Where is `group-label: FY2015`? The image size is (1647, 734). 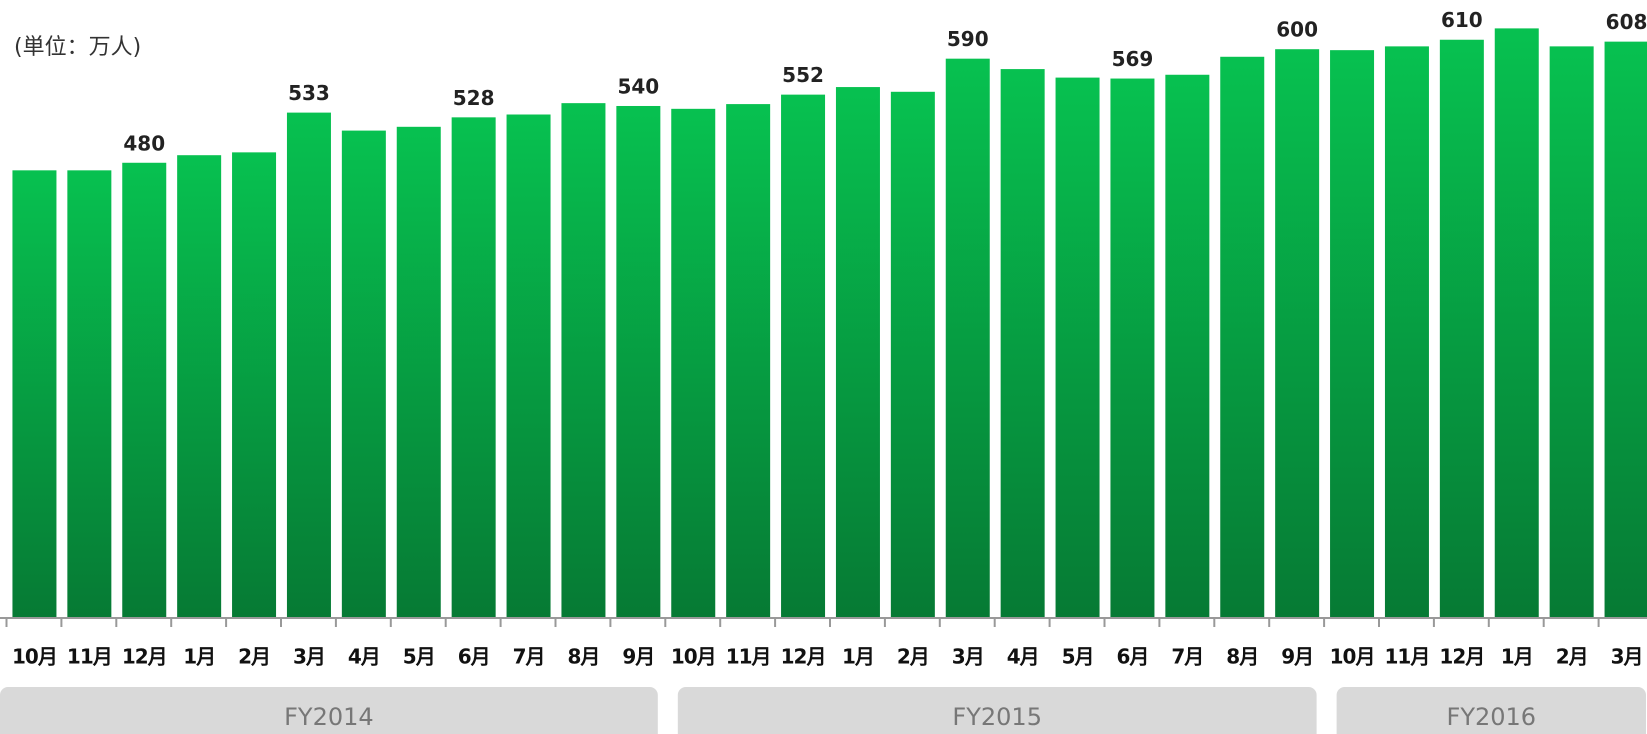
group-label: FY2015 is located at coordinates (997, 717).